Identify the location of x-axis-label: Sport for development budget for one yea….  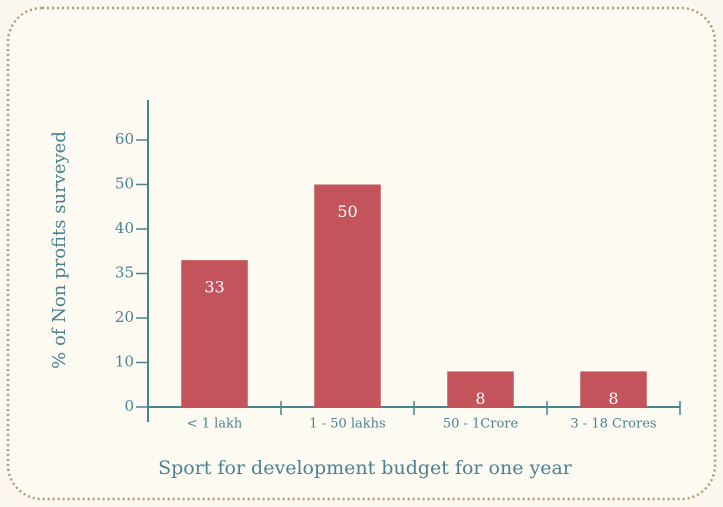
(365, 468).